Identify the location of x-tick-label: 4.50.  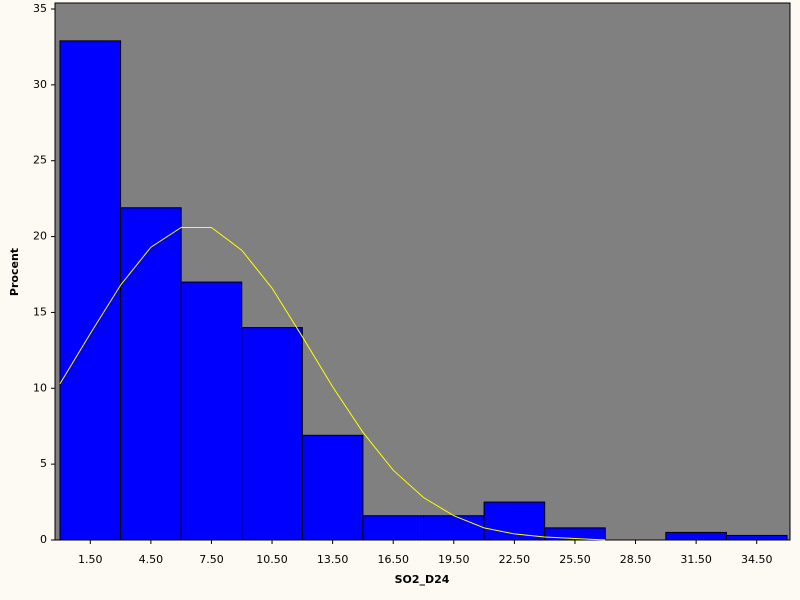
(151, 559).